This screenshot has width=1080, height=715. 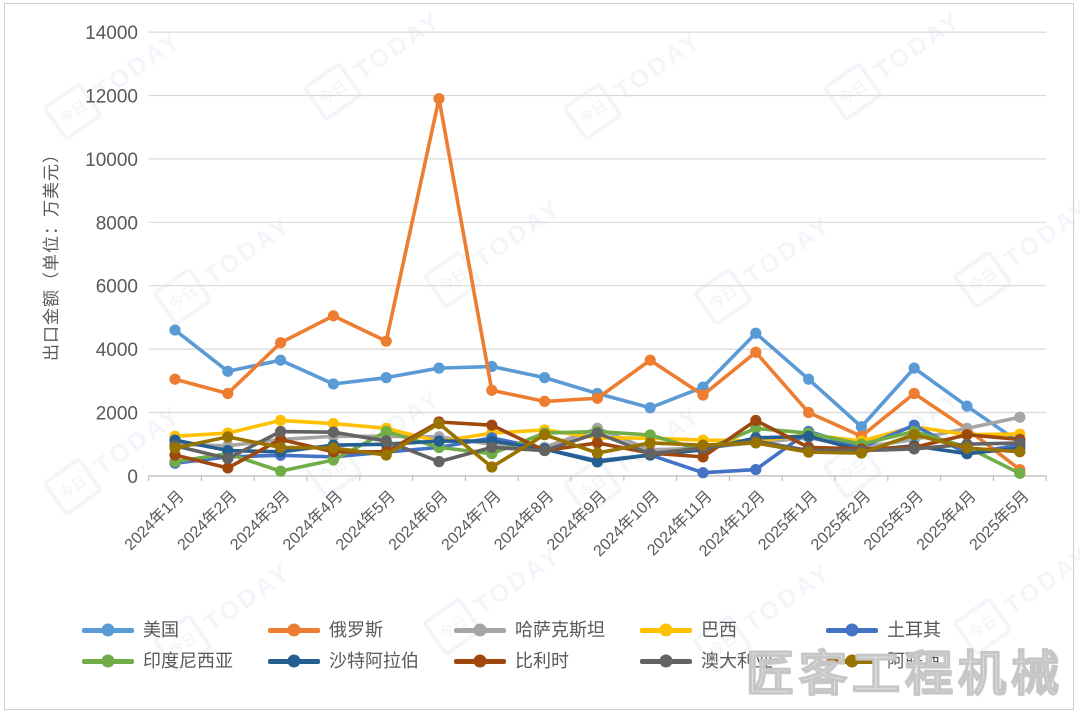 I want to click on legend-item-kazakhstan: 哈萨克斯坦, so click(x=547, y=630).